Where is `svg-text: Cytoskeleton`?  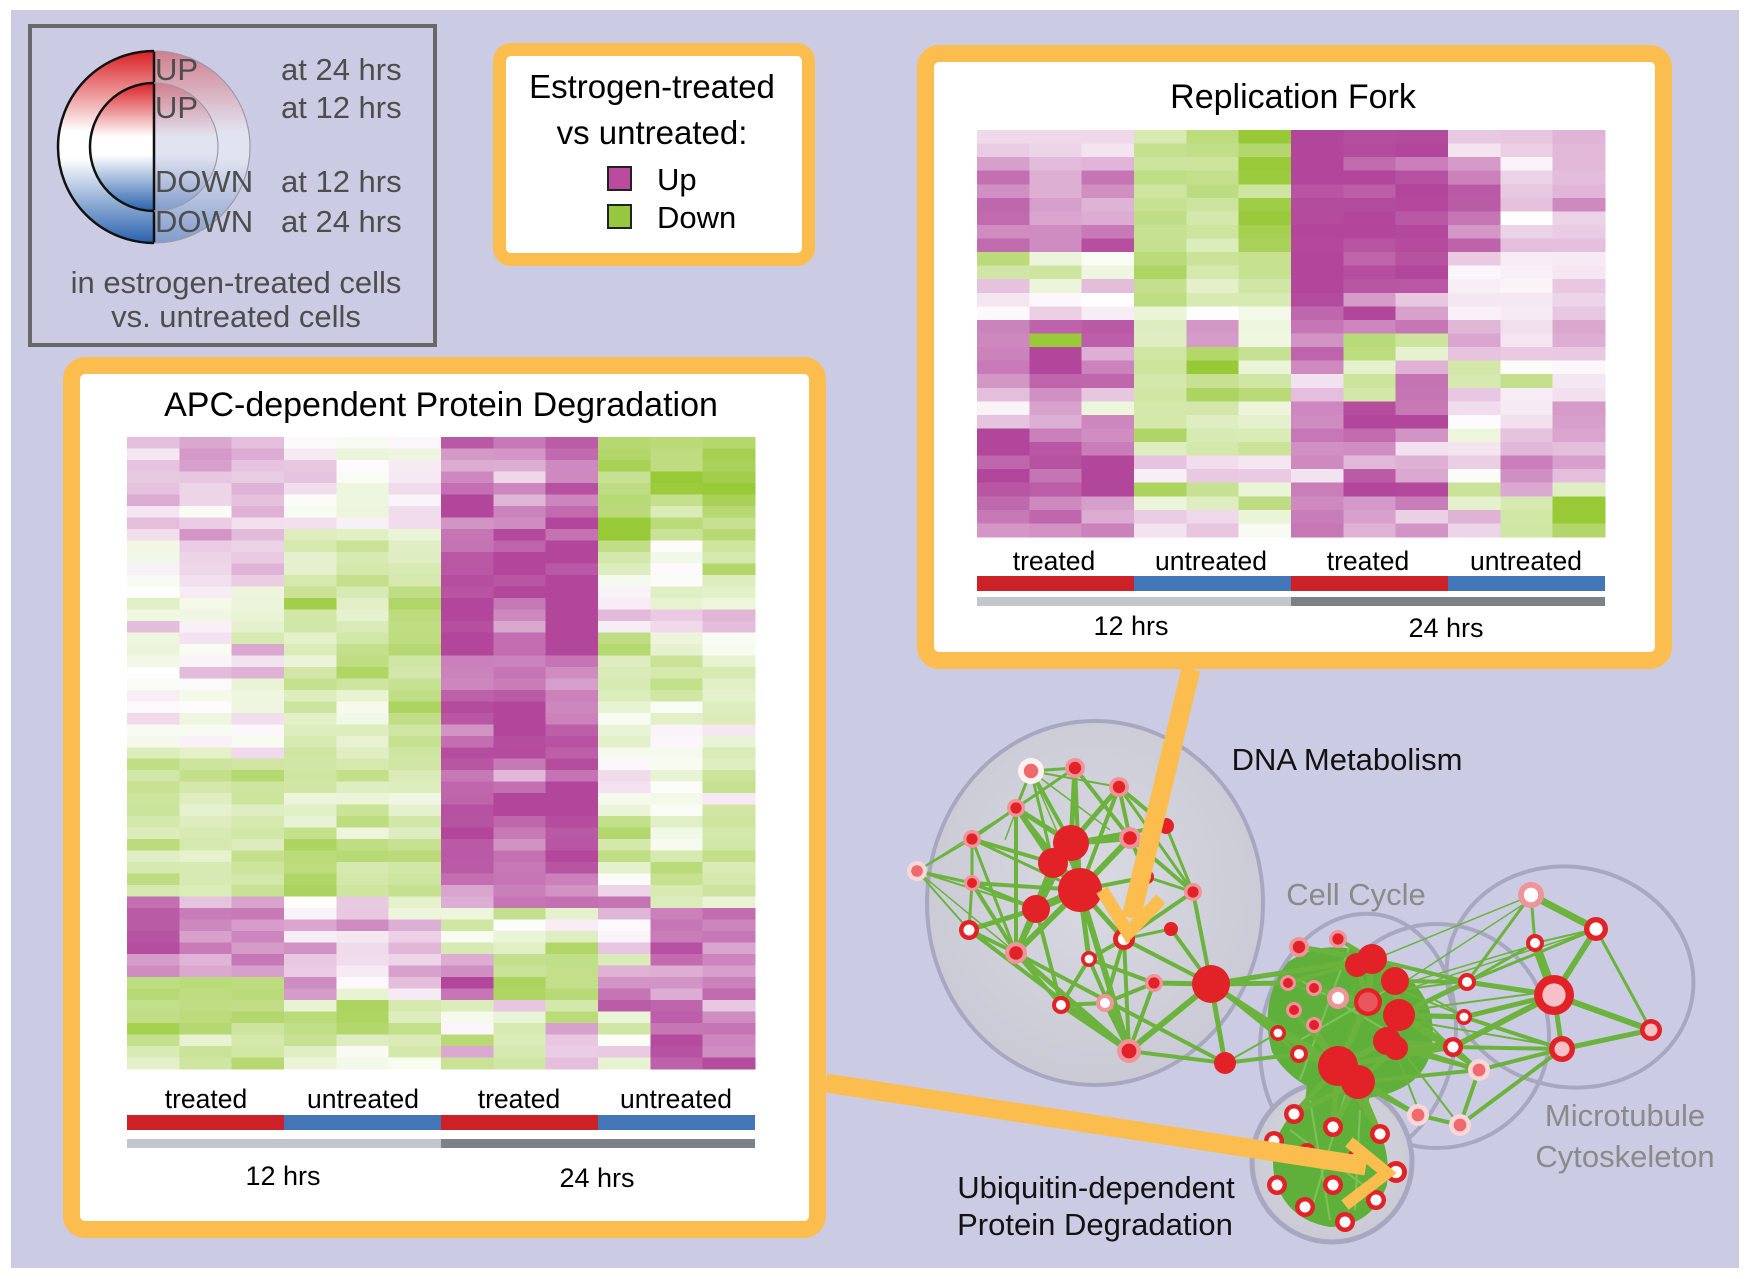
svg-text: Cytoskeleton is located at coordinates (1624, 1156).